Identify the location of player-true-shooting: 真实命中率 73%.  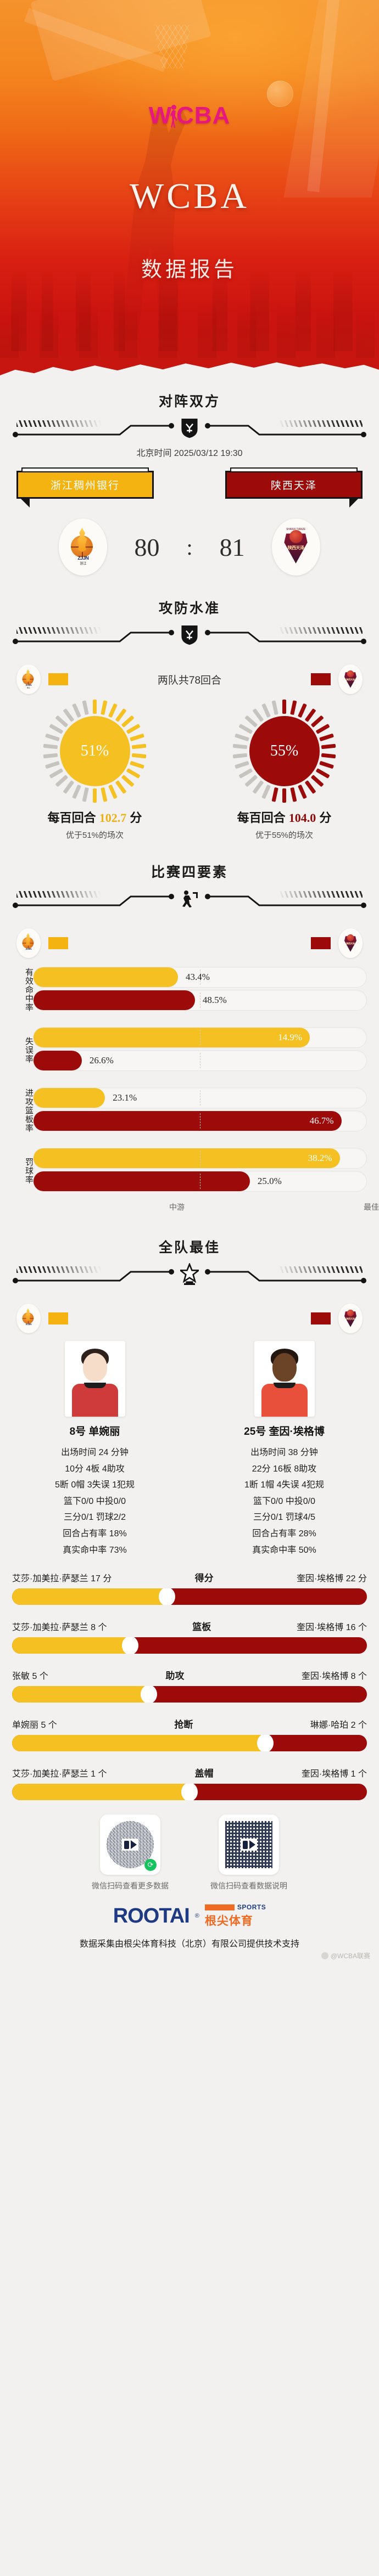
(95, 1550).